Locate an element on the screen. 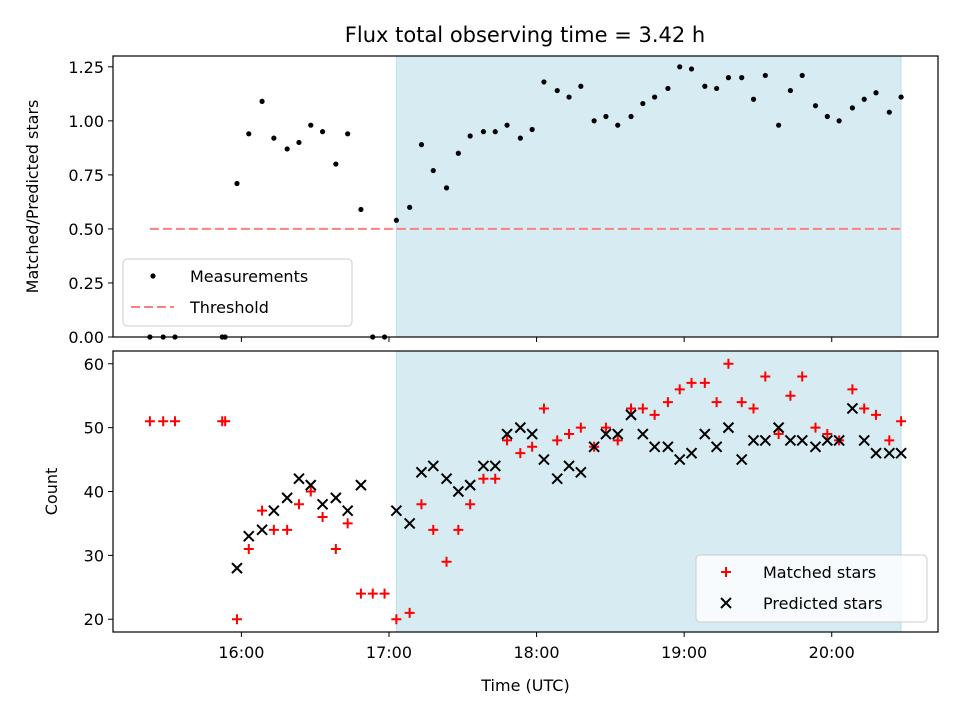 Image resolution: width=960 pixels, height=724 pixels. y-tick-label: 0.50 is located at coordinates (86, 229).